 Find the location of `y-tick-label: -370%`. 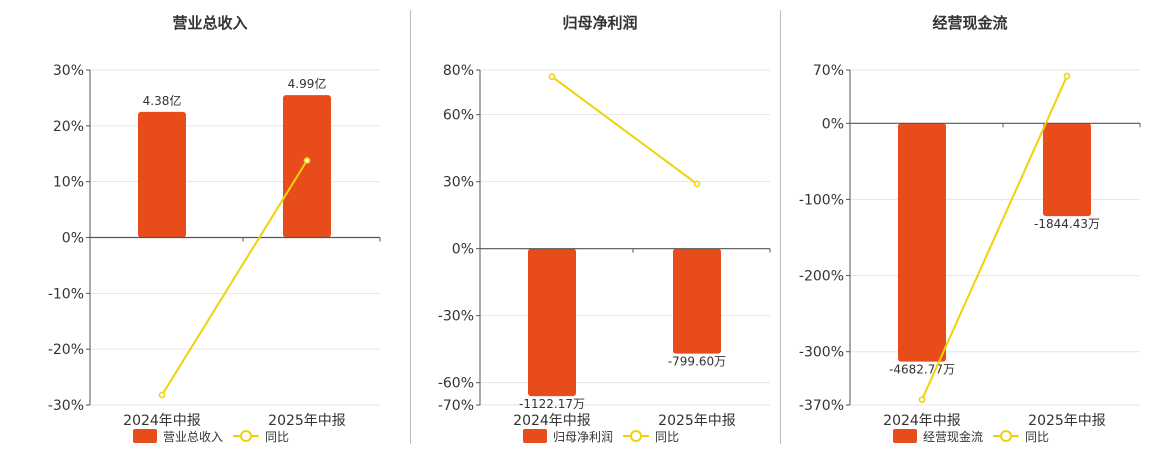

y-tick-label: -370% is located at coordinates (821, 406).